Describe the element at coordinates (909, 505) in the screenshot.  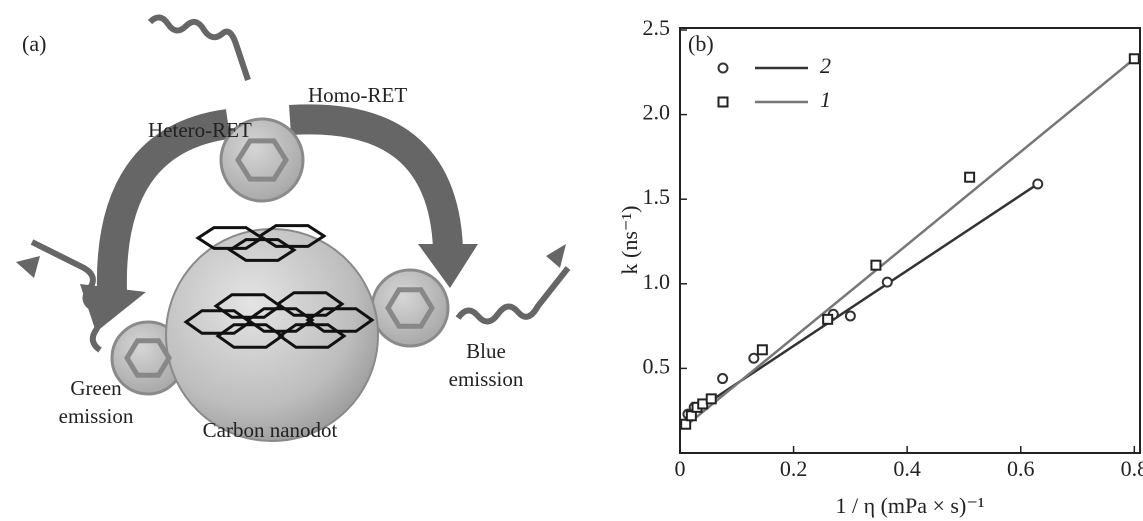
I see `x-axis-label: 1 / η (mPa × s)⁻¹` at that location.